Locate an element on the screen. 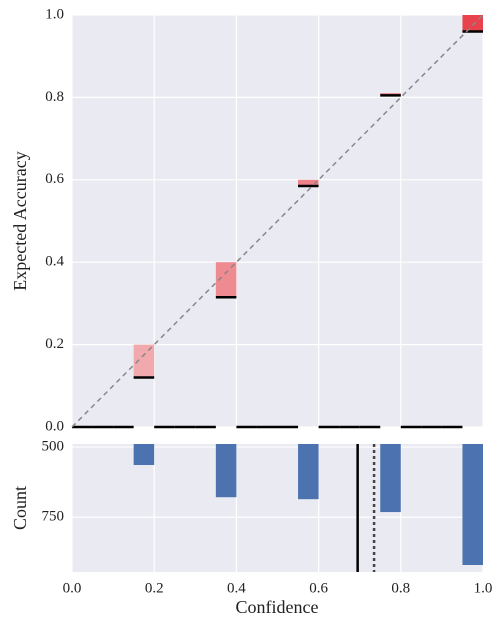 This screenshot has width=495, height=621. x-tick-label: 0.4 is located at coordinates (236, 588).